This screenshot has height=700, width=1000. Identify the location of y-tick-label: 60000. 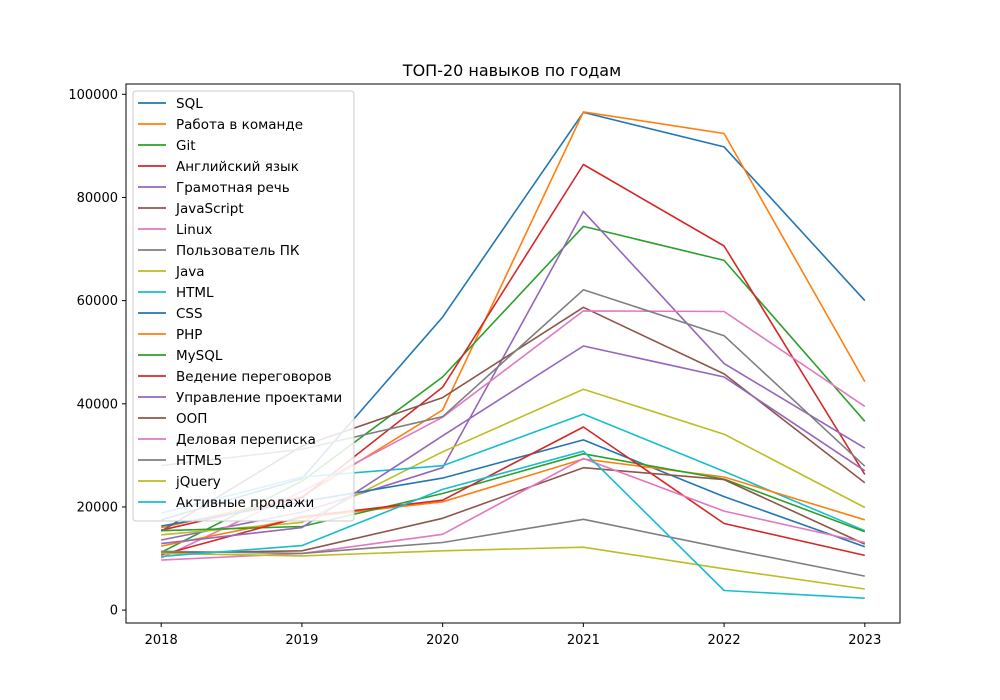
(97, 301).